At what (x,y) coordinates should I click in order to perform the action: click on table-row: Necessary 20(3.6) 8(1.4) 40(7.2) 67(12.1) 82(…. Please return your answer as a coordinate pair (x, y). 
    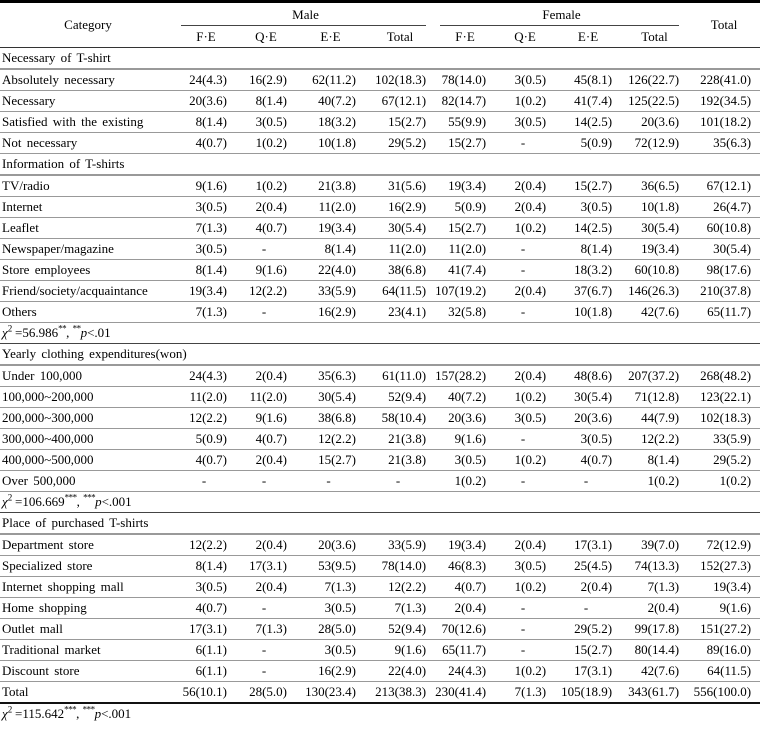
    Looking at the image, I should click on (380, 101).